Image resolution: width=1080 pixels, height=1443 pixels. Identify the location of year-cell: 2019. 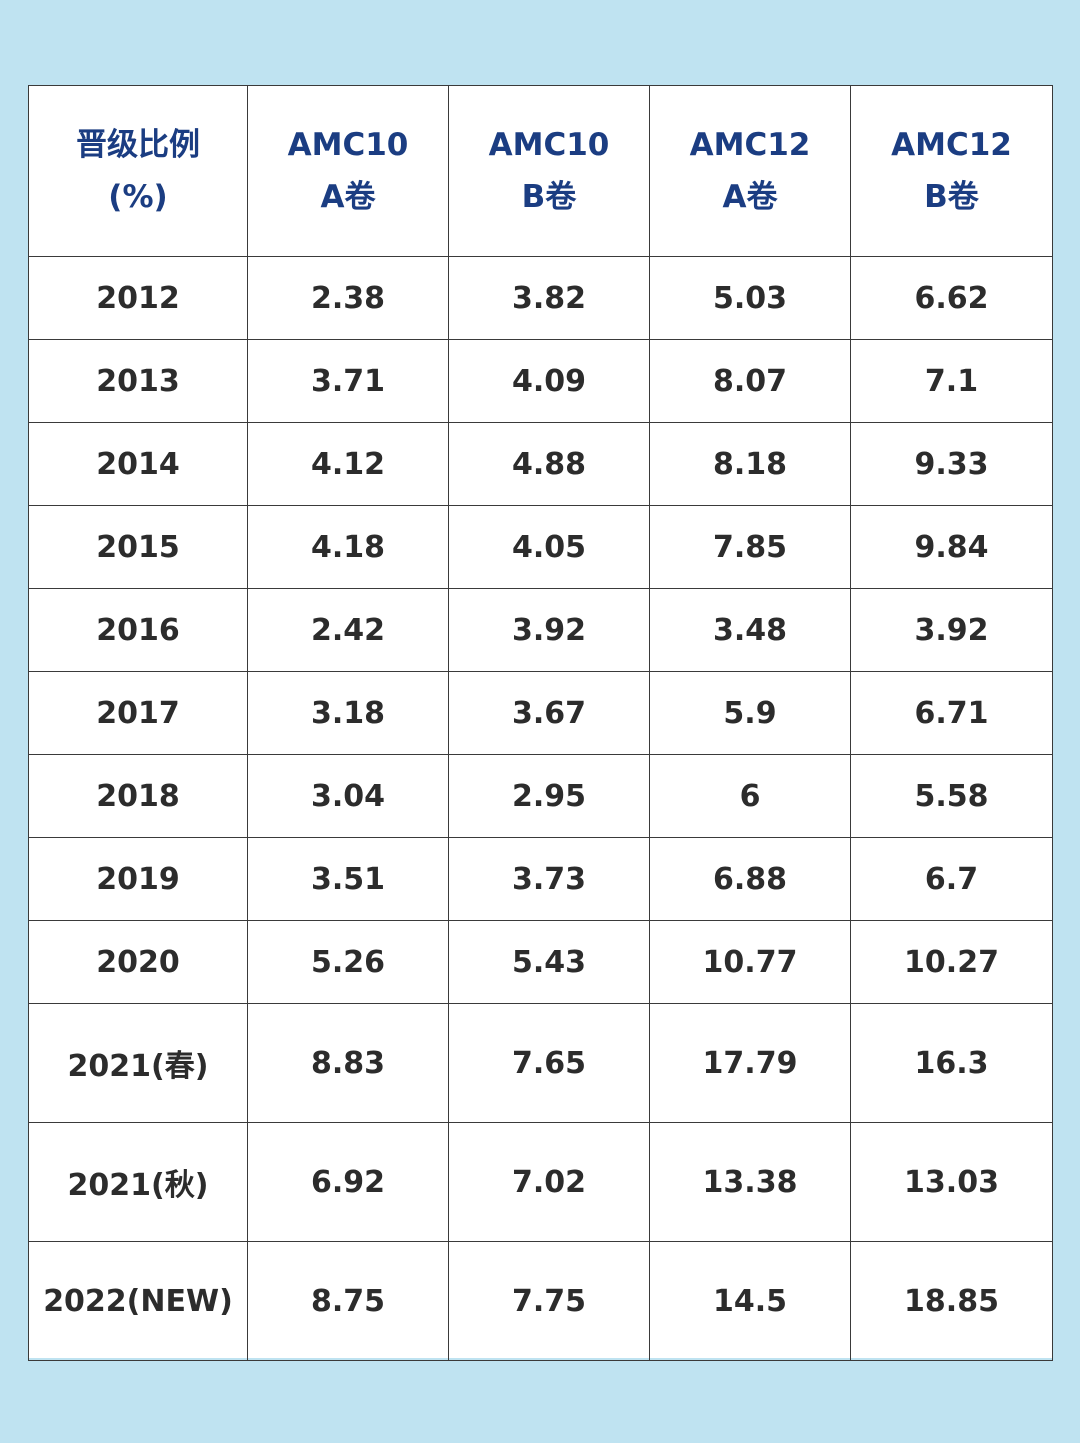
(138, 879).